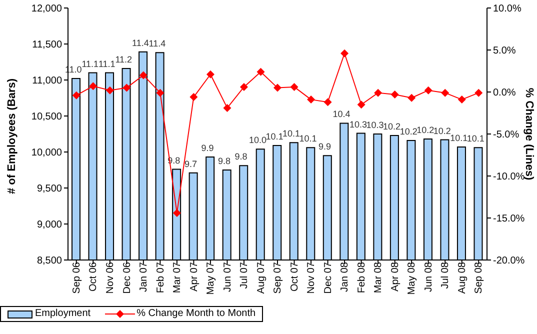 This screenshot has height=334, width=537. What do you see at coordinates (378, 278) in the screenshot?
I see `x-tick-label: Mar 08` at bounding box center [378, 278].